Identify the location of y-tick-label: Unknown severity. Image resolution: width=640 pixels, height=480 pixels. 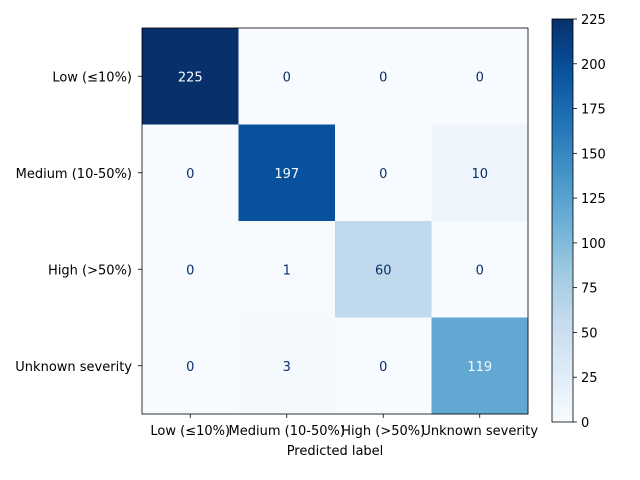
(73, 367).